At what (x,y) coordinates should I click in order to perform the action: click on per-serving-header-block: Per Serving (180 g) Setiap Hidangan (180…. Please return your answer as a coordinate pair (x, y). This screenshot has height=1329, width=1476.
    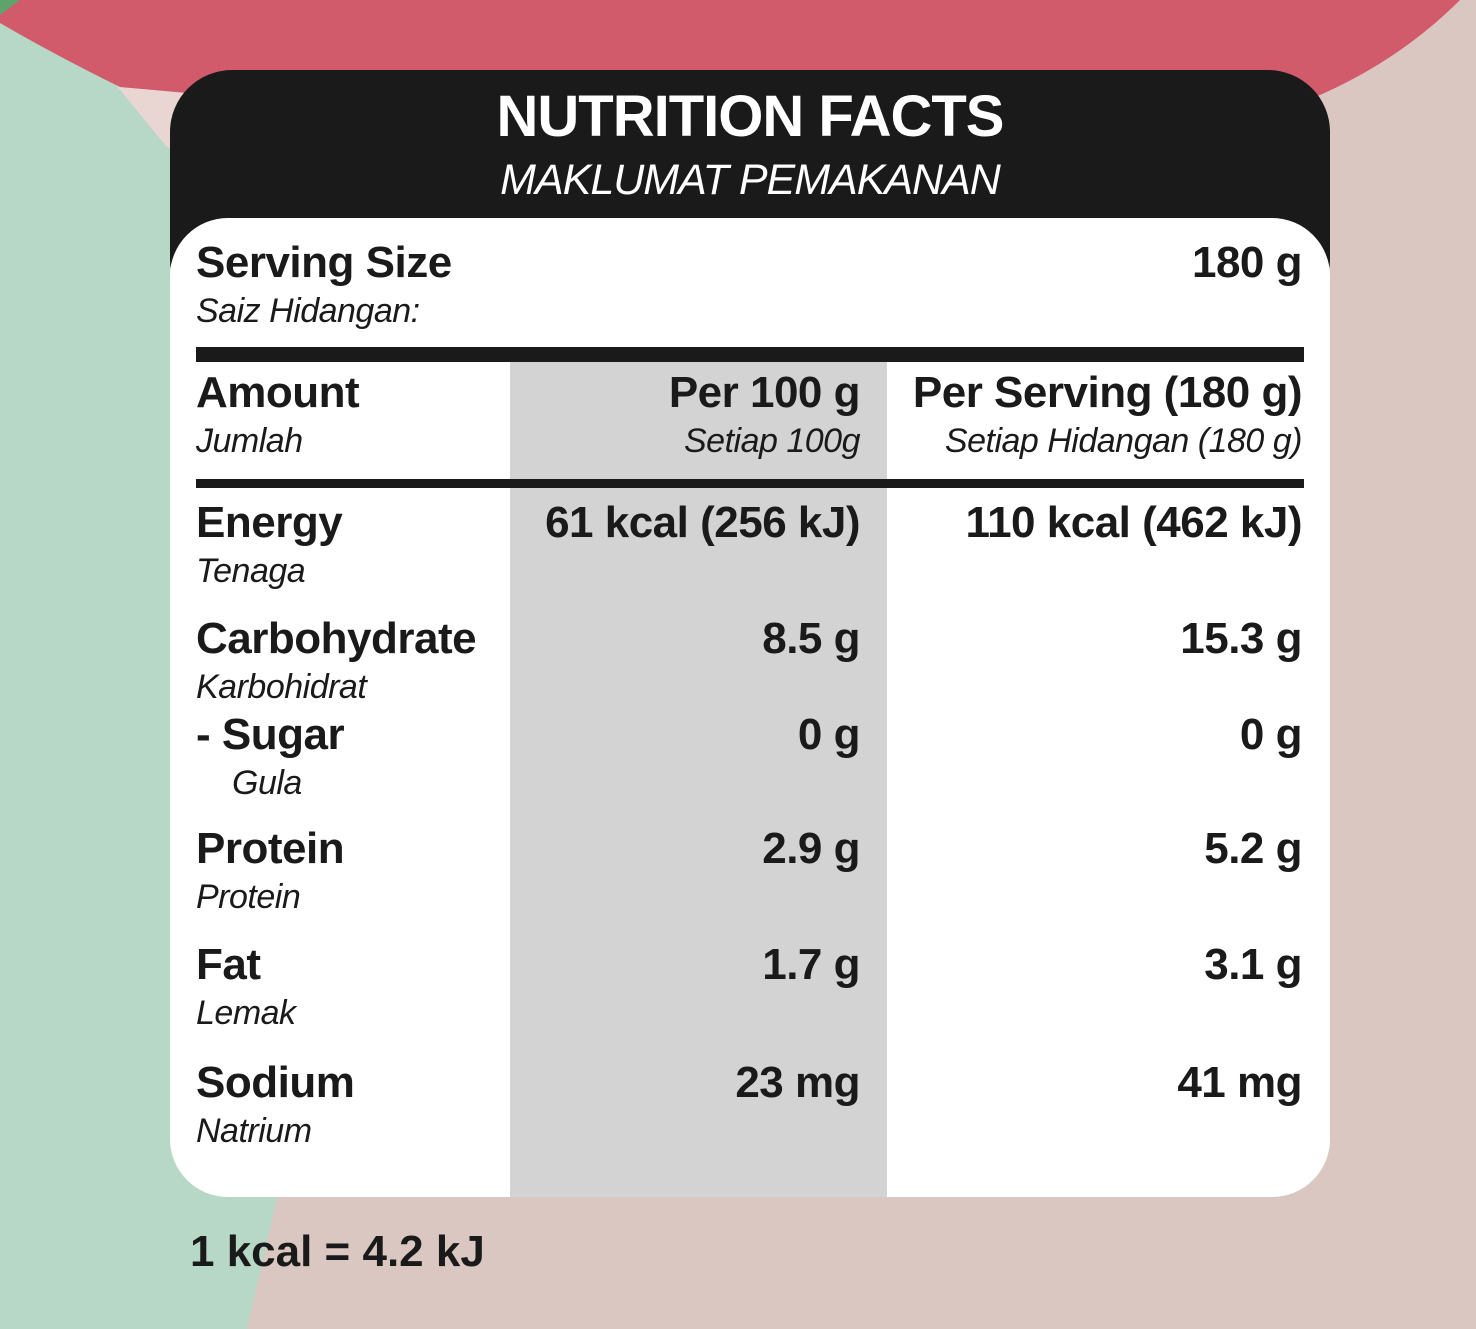
    Looking at the image, I should click on (1095, 414).